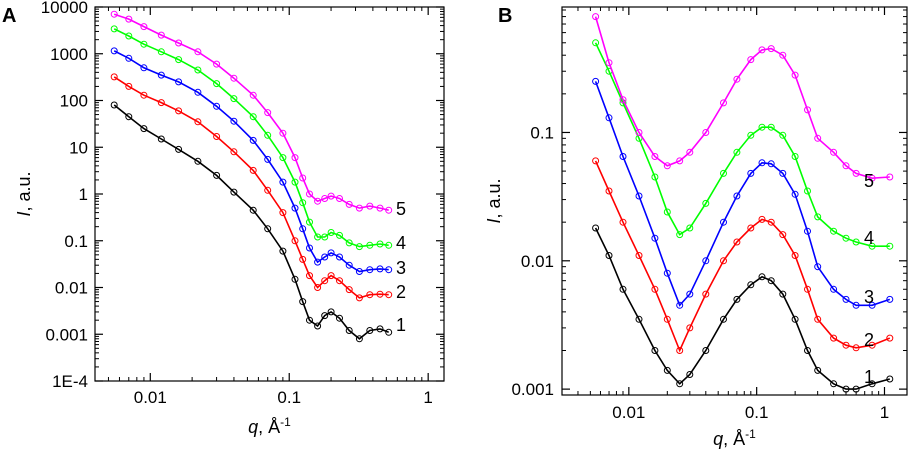  Describe the element at coordinates (628, 412) in the screenshot. I see `panel-b-x-tick-label: 0.01` at that location.